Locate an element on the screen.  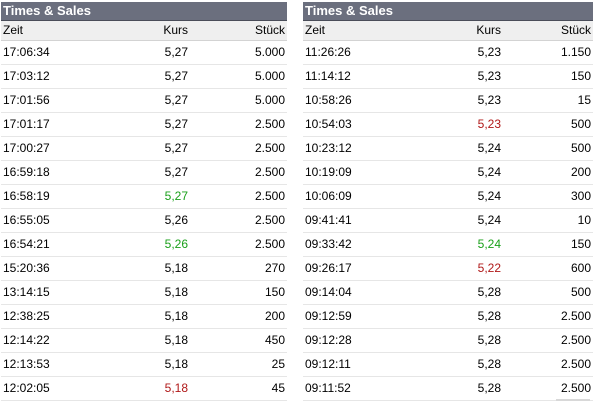
trade-time: 12:13:53 is located at coordinates (26, 364).